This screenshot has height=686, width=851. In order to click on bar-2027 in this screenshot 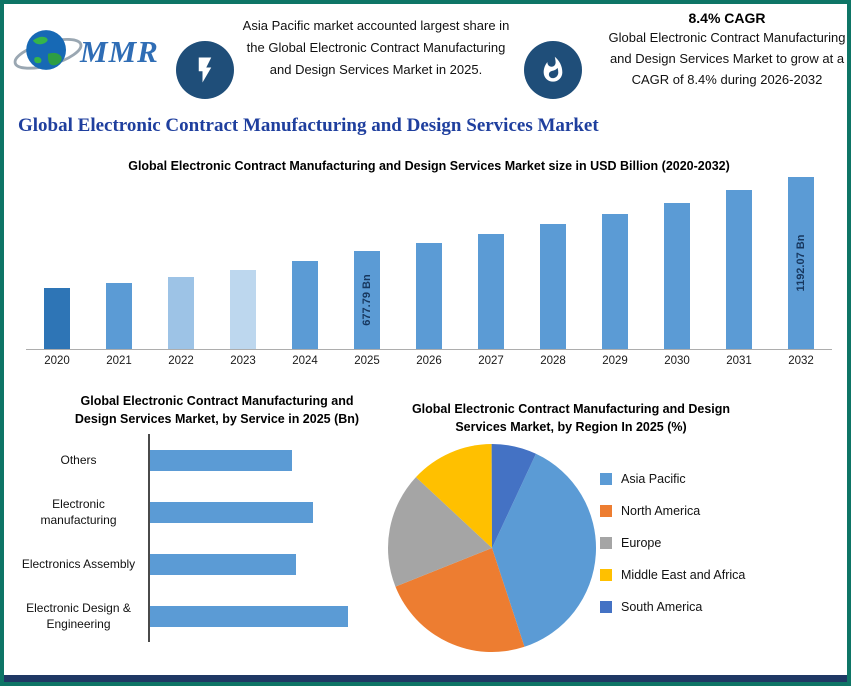, I will do `click(491, 291)`.